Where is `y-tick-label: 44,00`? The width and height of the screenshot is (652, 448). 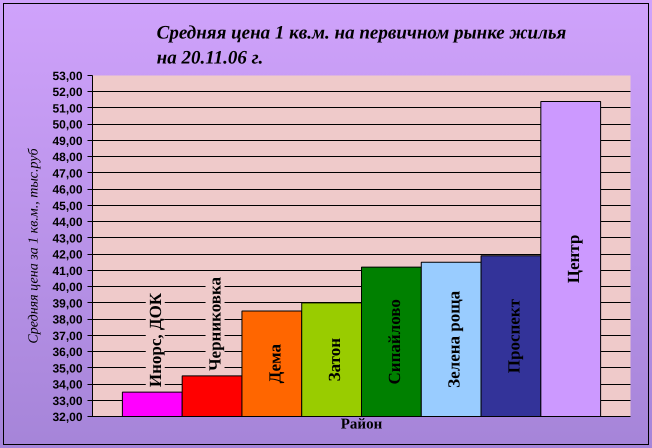
y-tick-label: 44,00 is located at coordinates (67, 222).